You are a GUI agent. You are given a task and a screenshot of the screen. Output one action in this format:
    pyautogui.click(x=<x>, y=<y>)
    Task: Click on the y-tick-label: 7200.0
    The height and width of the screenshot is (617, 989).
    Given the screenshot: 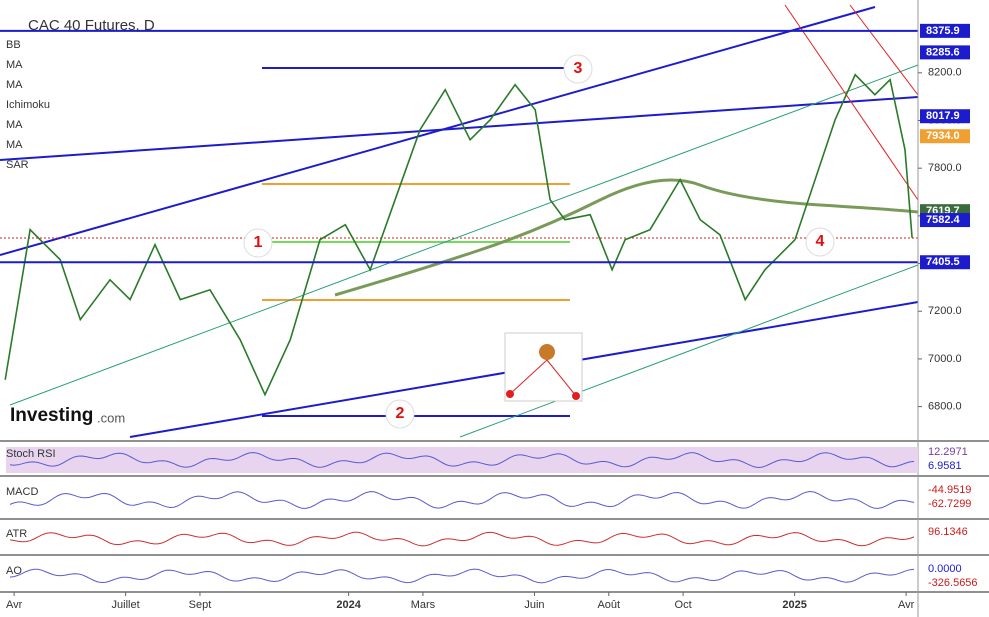 What is the action you would take?
    pyautogui.click(x=945, y=311)
    